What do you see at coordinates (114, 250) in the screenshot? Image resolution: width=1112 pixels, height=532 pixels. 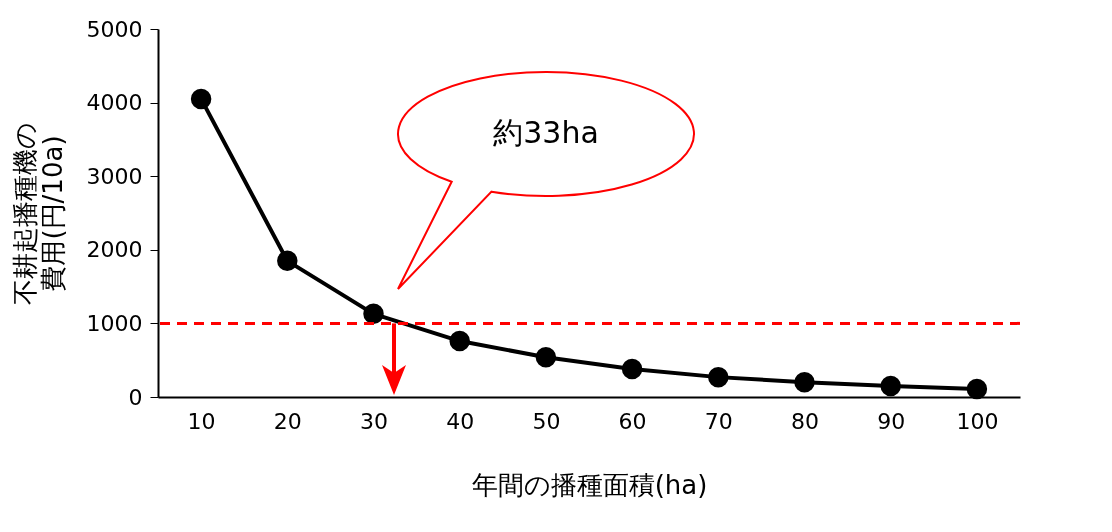 I see `y-tick-label: 2000` at bounding box center [114, 250].